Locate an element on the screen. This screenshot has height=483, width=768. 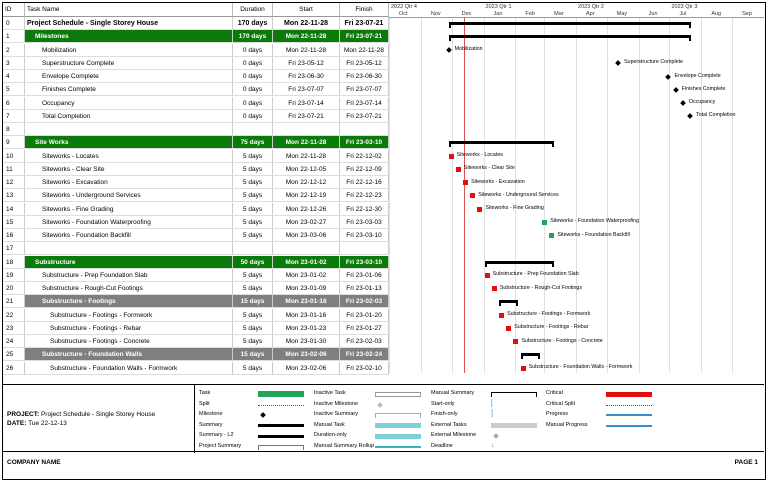
task-finish: Fri 23-07-21 is located at coordinates (364, 116).